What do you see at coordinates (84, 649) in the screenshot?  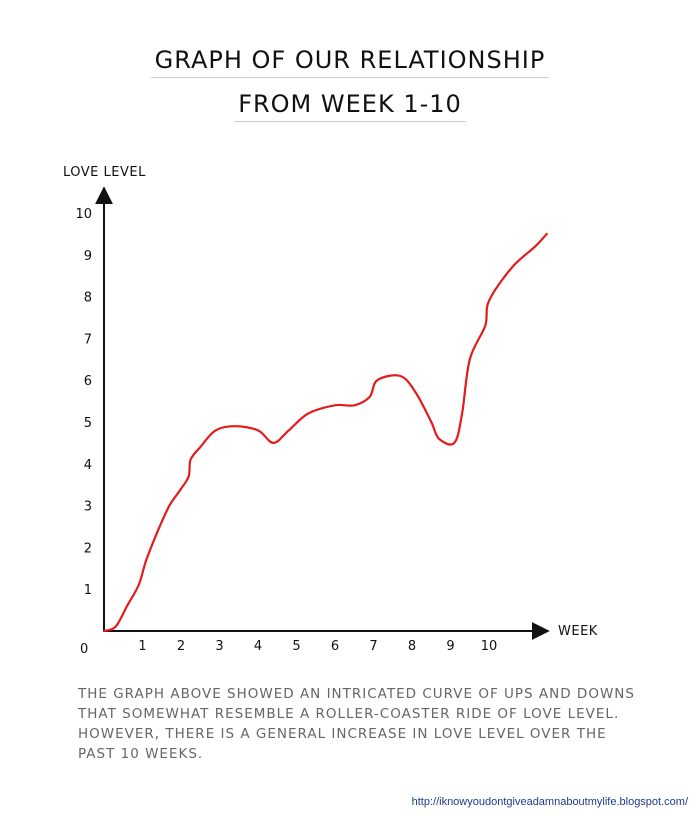 I see `origin-label: 0` at bounding box center [84, 649].